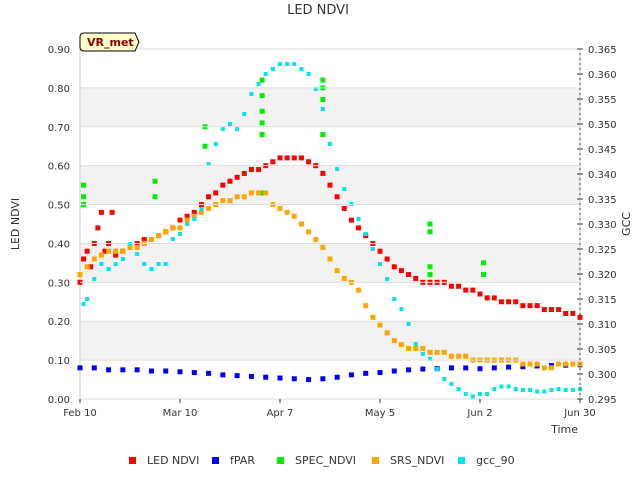 The height and width of the screenshot is (480, 640). Describe the element at coordinates (626, 224) in the screenshot. I see `y-axis-right-label: GCC` at that location.